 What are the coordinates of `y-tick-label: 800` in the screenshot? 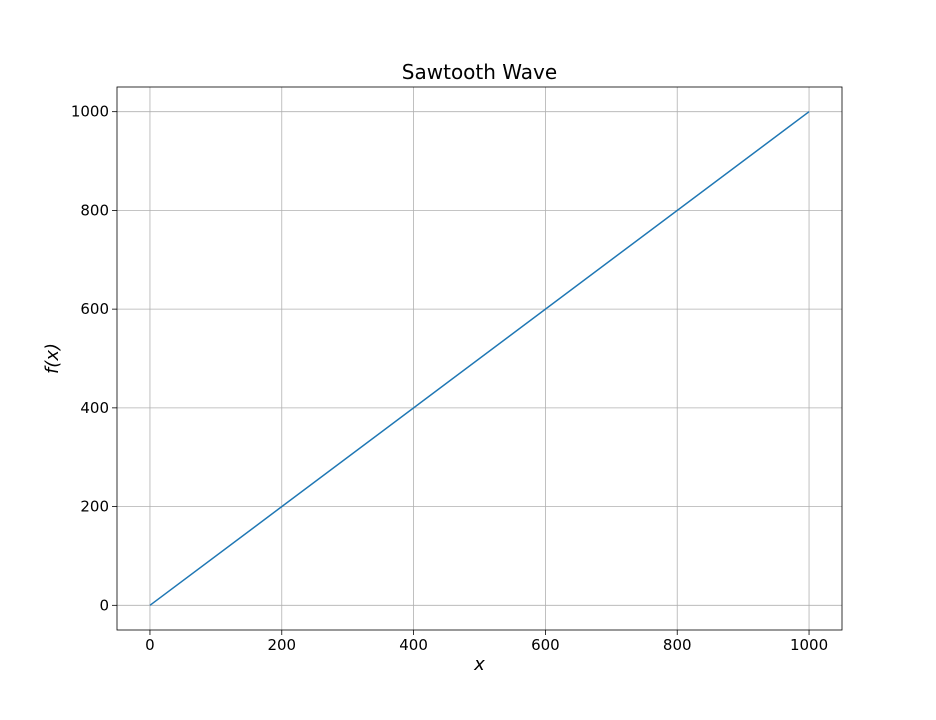 It's located at (94, 210).